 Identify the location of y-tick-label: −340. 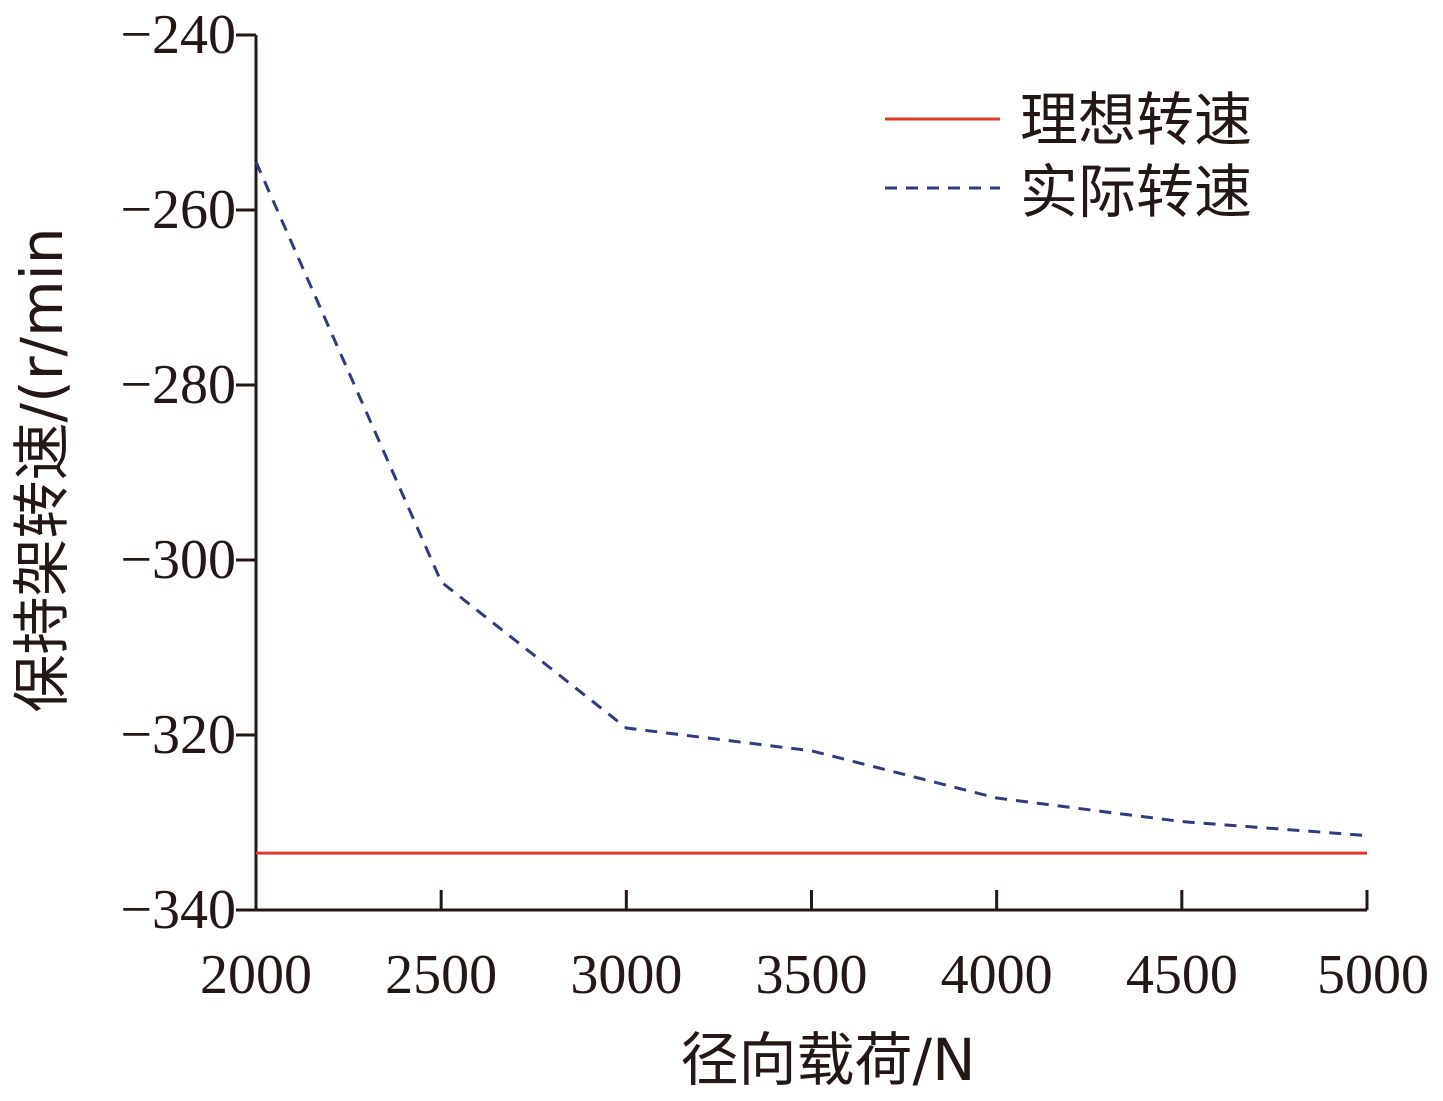
(178, 910).